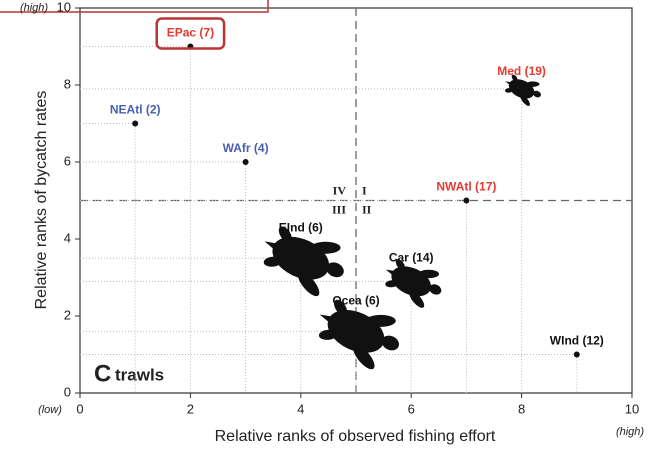 The image size is (664, 450). I want to click on point-label: Med (19), so click(521, 71).